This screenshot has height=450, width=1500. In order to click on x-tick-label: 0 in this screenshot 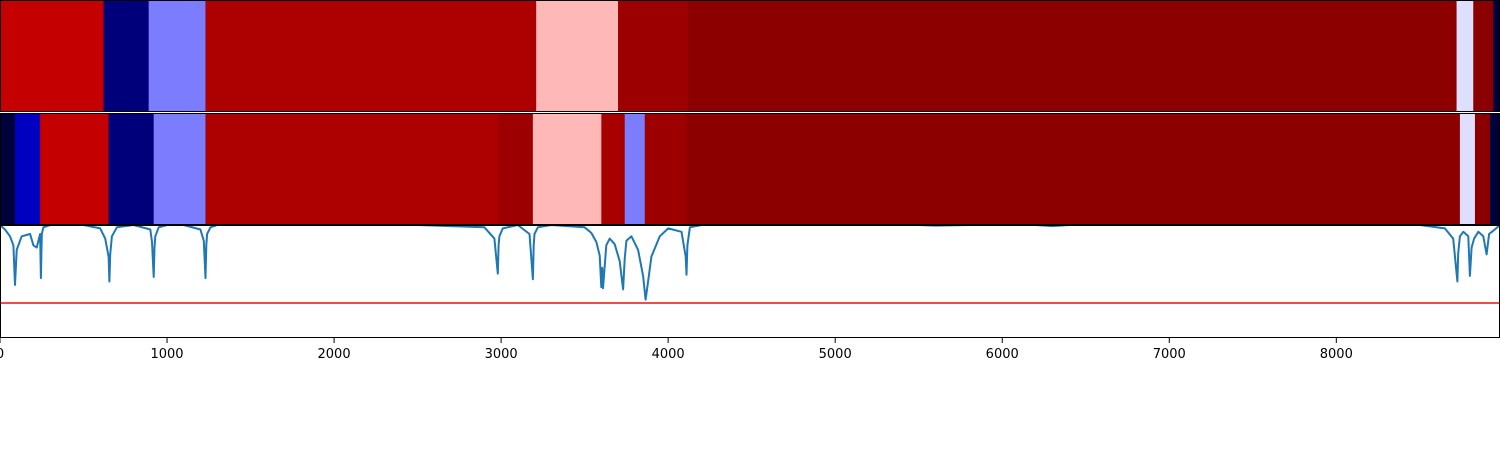, I will do `click(2, 354)`.